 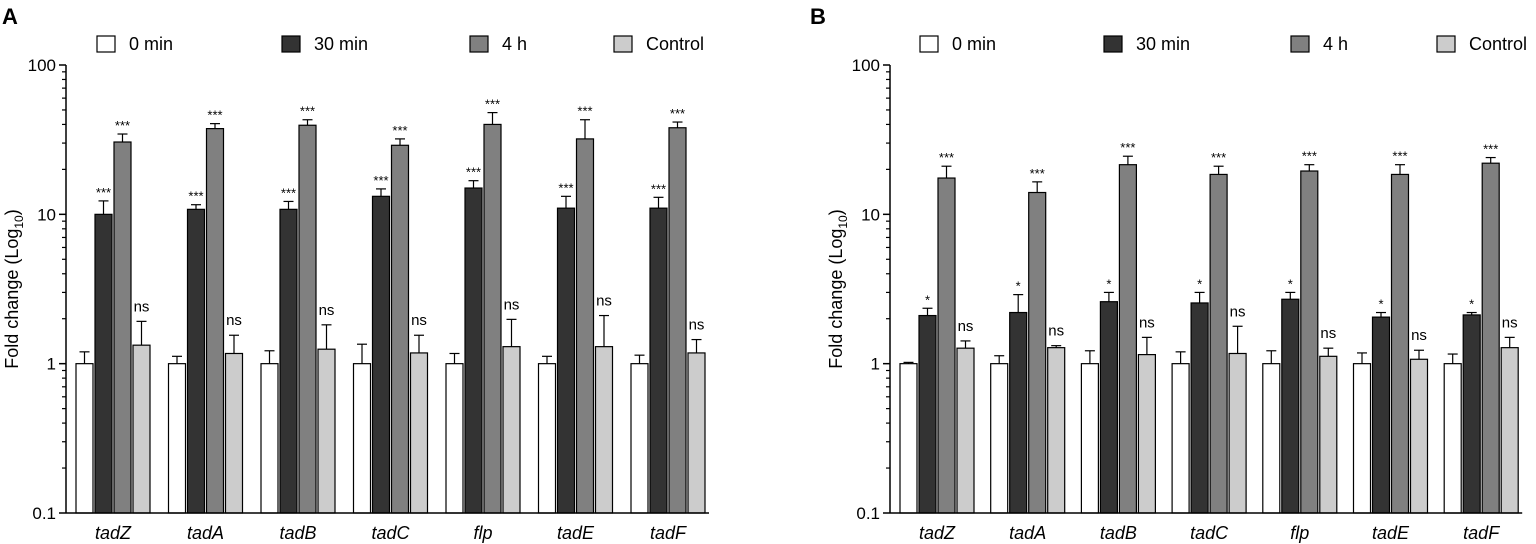 What do you see at coordinates (843, 222) in the screenshot?
I see `y-axis-label-subscript: 10` at bounding box center [843, 222].